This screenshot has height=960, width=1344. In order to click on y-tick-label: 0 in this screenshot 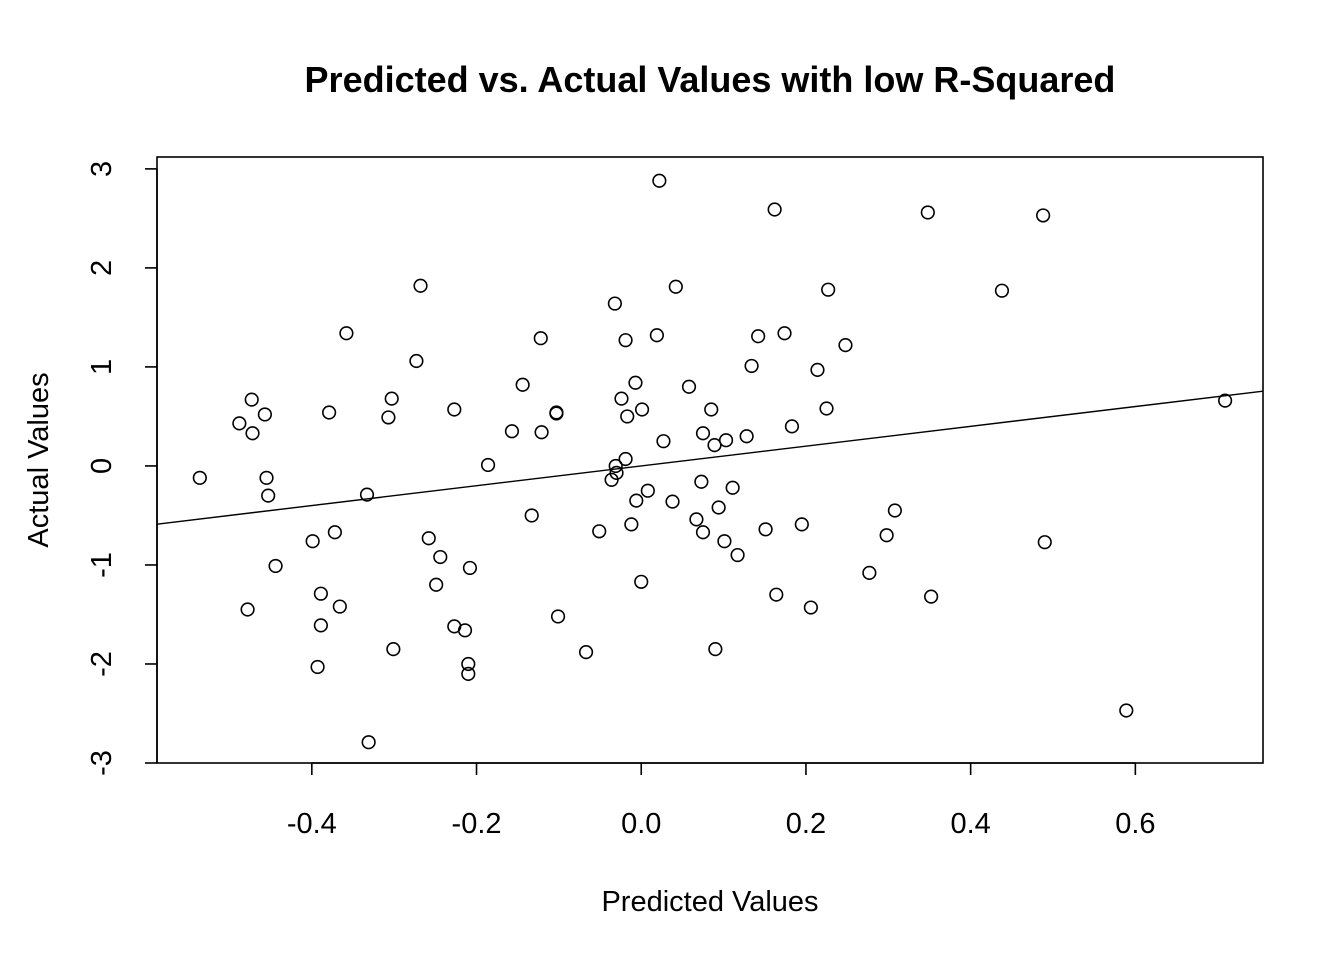, I will do `click(102, 466)`.